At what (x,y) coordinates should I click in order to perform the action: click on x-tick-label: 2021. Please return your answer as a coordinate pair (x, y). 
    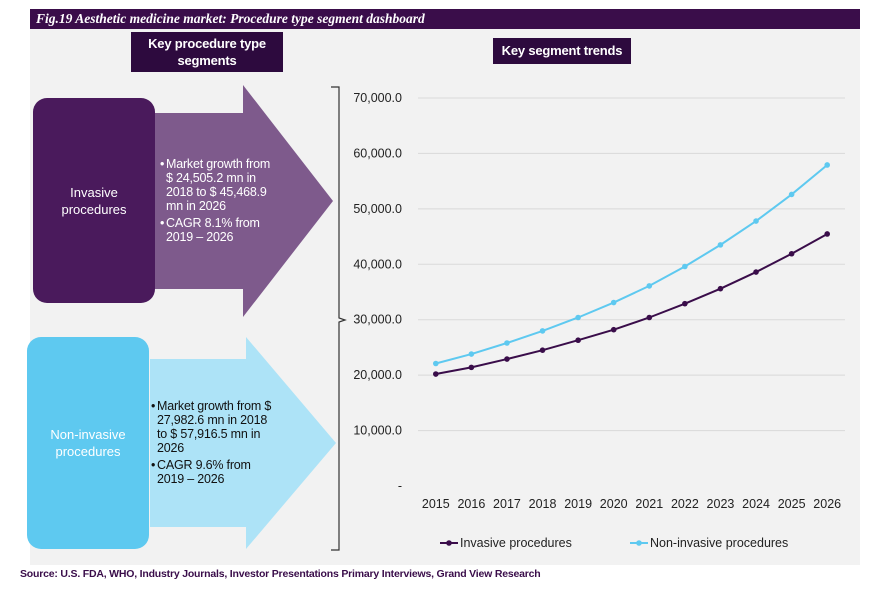
    Looking at the image, I should click on (649, 504).